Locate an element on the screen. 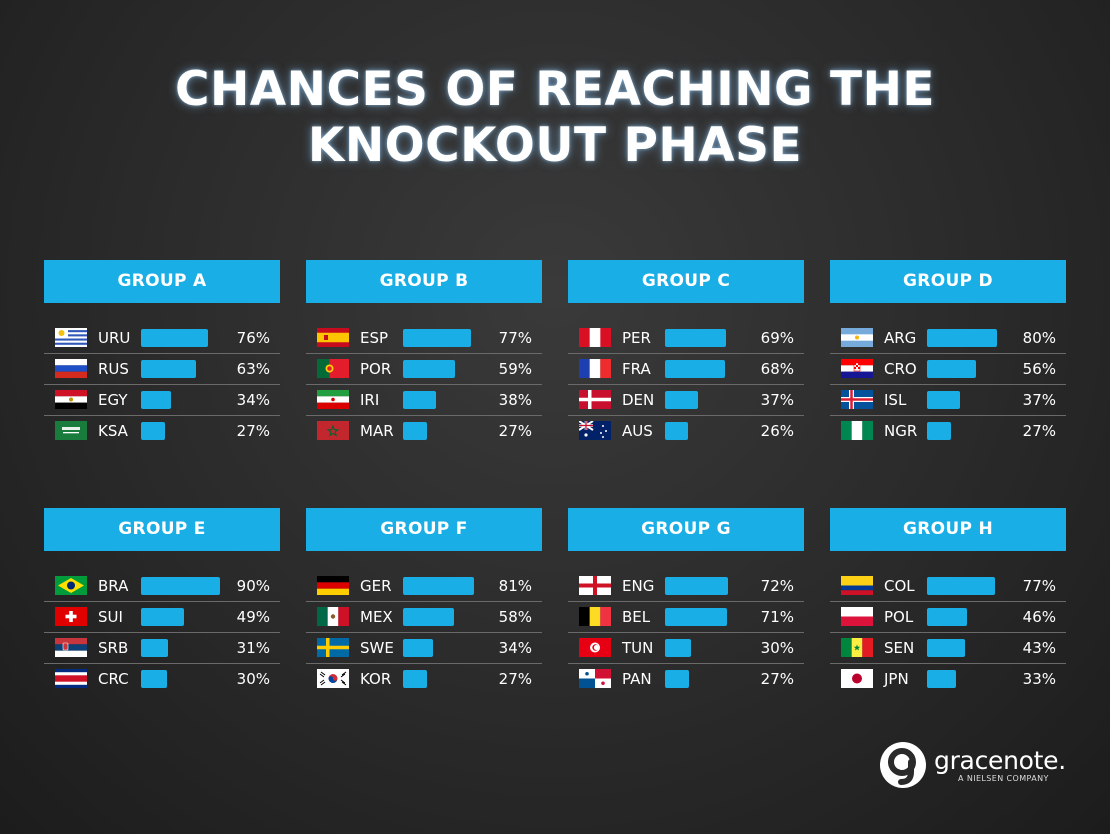  team-list: ESP 77% POR 59% IRI 38% MAR 27% is located at coordinates (424, 384).